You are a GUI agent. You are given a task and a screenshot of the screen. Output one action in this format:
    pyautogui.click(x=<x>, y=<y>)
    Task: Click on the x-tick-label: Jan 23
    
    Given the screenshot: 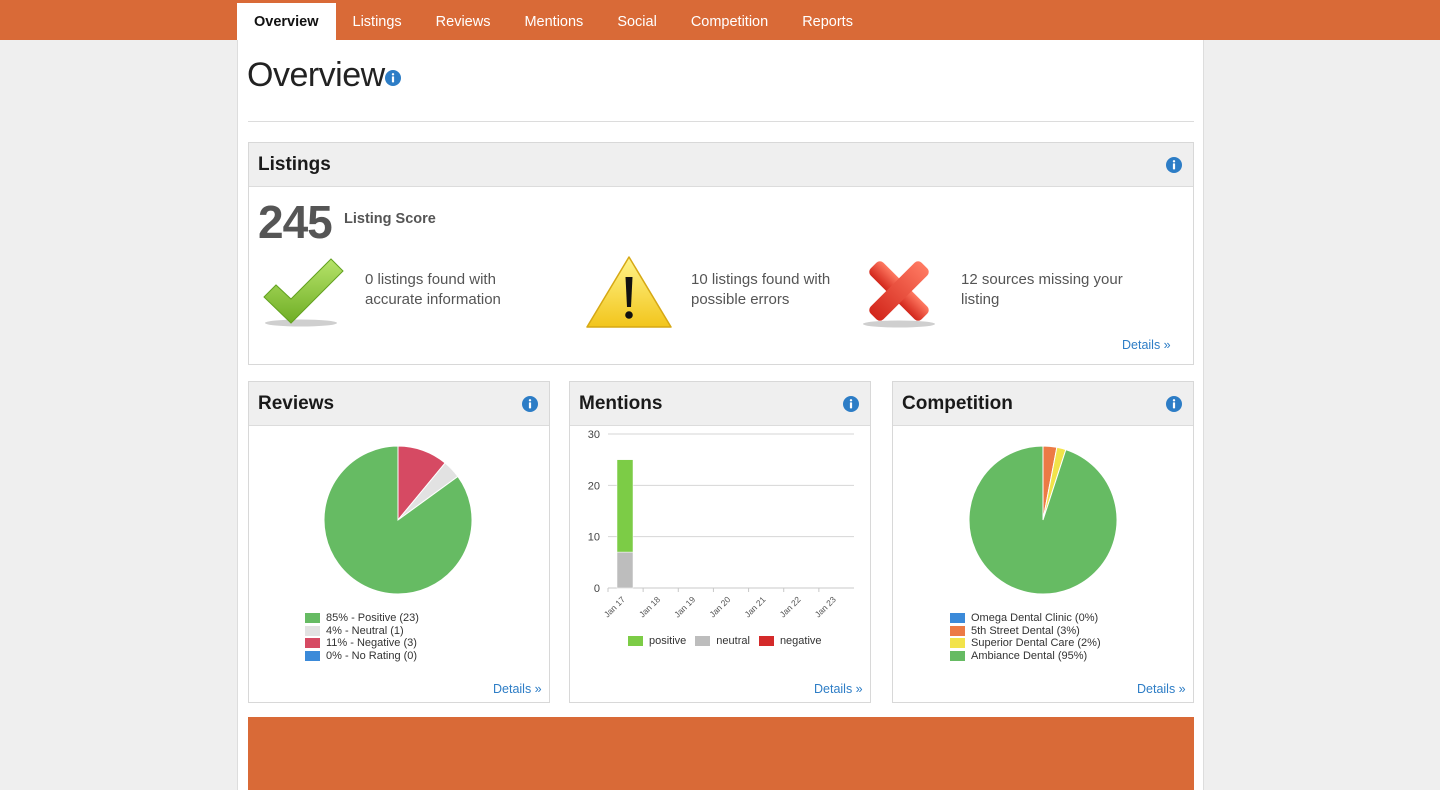 What is the action you would take?
    pyautogui.click(x=825, y=606)
    